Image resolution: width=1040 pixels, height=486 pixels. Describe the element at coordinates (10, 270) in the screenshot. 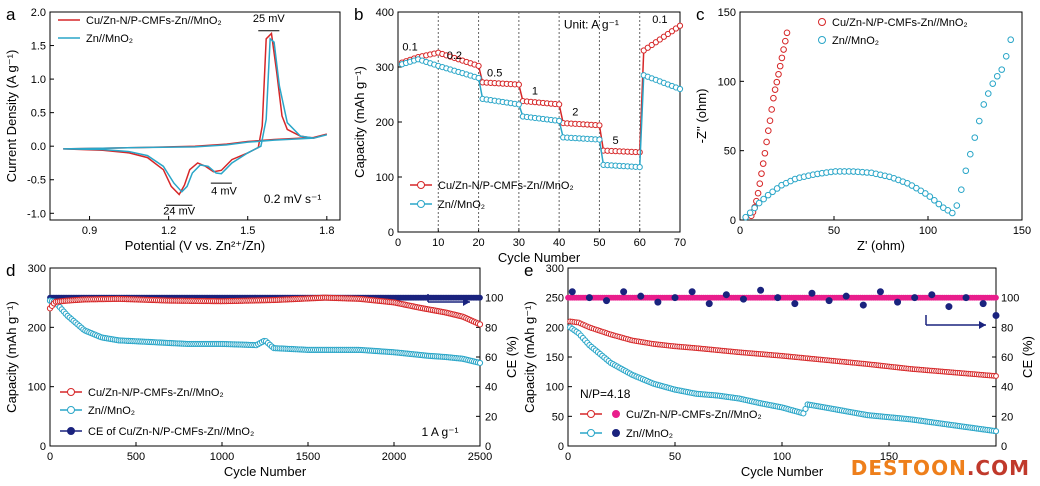

I see `panel-letter: d` at that location.